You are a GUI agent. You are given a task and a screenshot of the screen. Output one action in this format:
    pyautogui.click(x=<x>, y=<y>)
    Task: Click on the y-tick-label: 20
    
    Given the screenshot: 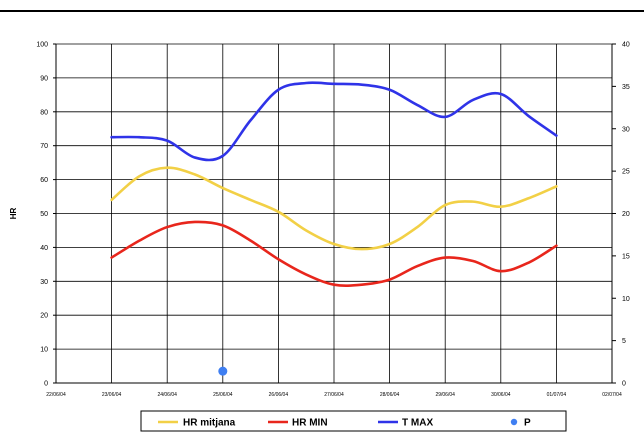 What is the action you would take?
    pyautogui.click(x=44, y=316)
    